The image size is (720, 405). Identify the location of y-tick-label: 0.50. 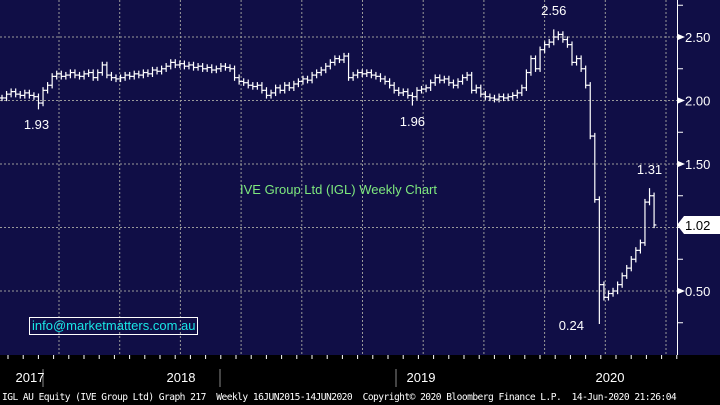
(697, 291).